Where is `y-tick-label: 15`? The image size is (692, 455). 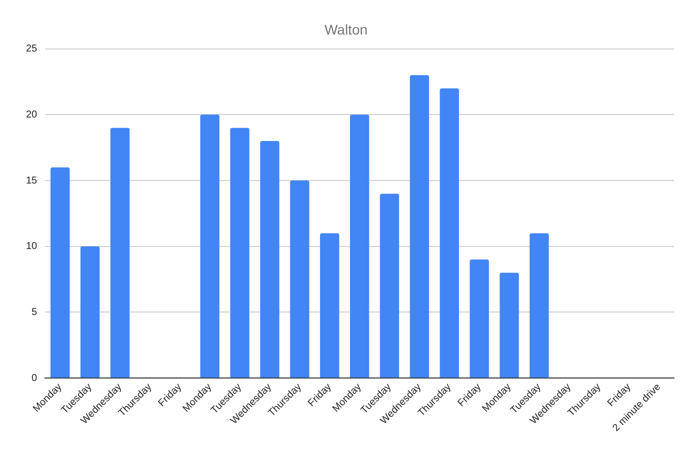
y-tick-label: 15 is located at coordinates (32, 180).